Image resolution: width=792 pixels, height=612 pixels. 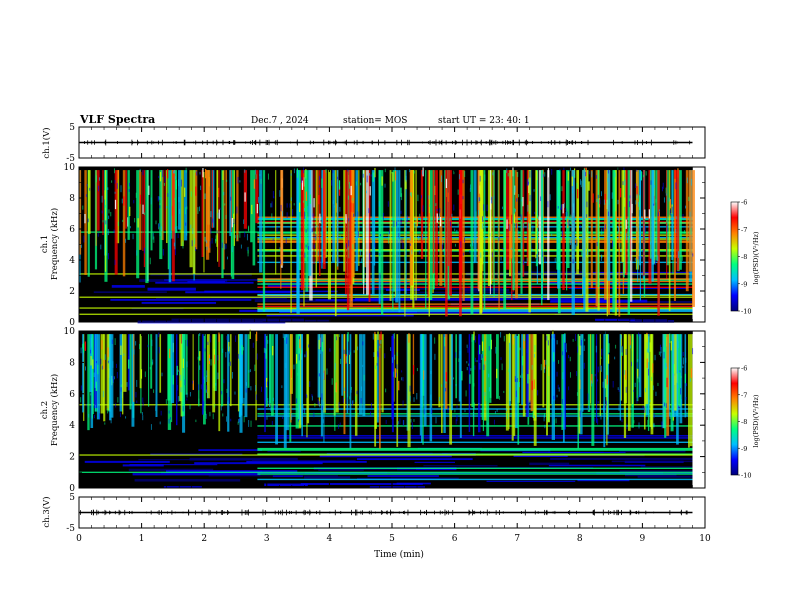 I want to click on panel3-ytick-label: -5, so click(x=70, y=529).